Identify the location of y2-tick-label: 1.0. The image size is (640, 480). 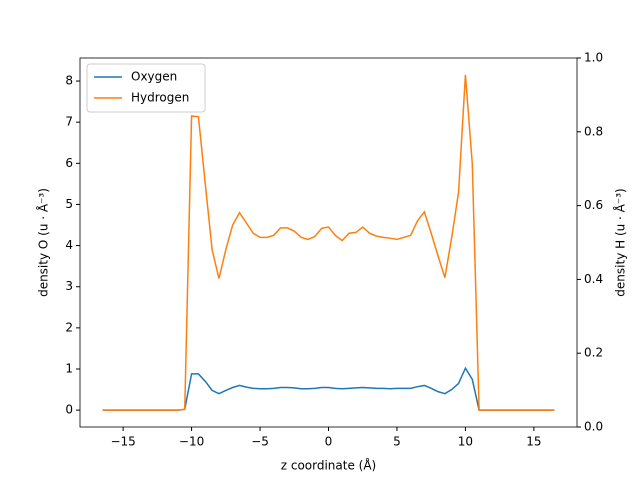
(593, 58).